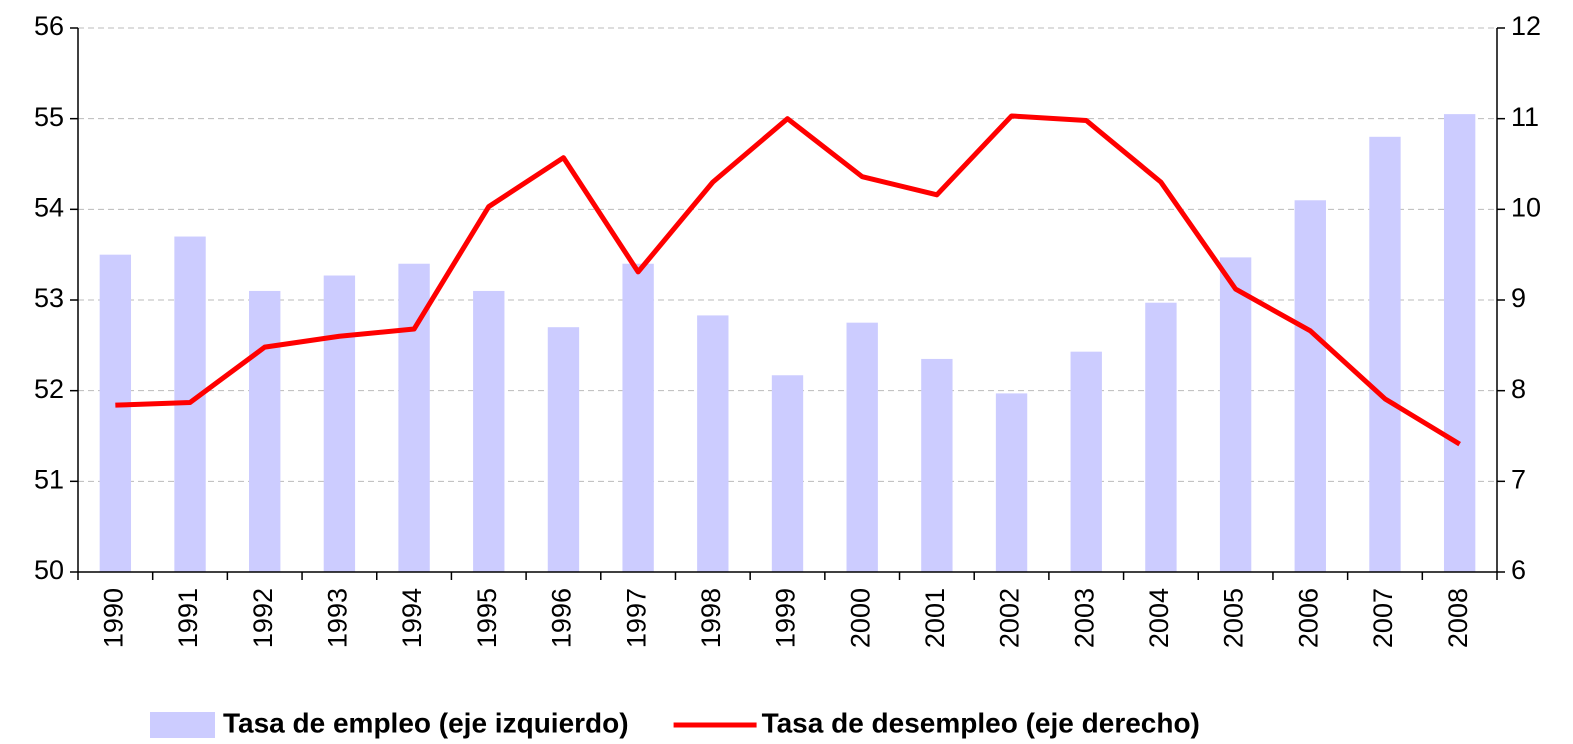  What do you see at coordinates (113, 618) in the screenshot?
I see `x-tick-label: 1990` at bounding box center [113, 618].